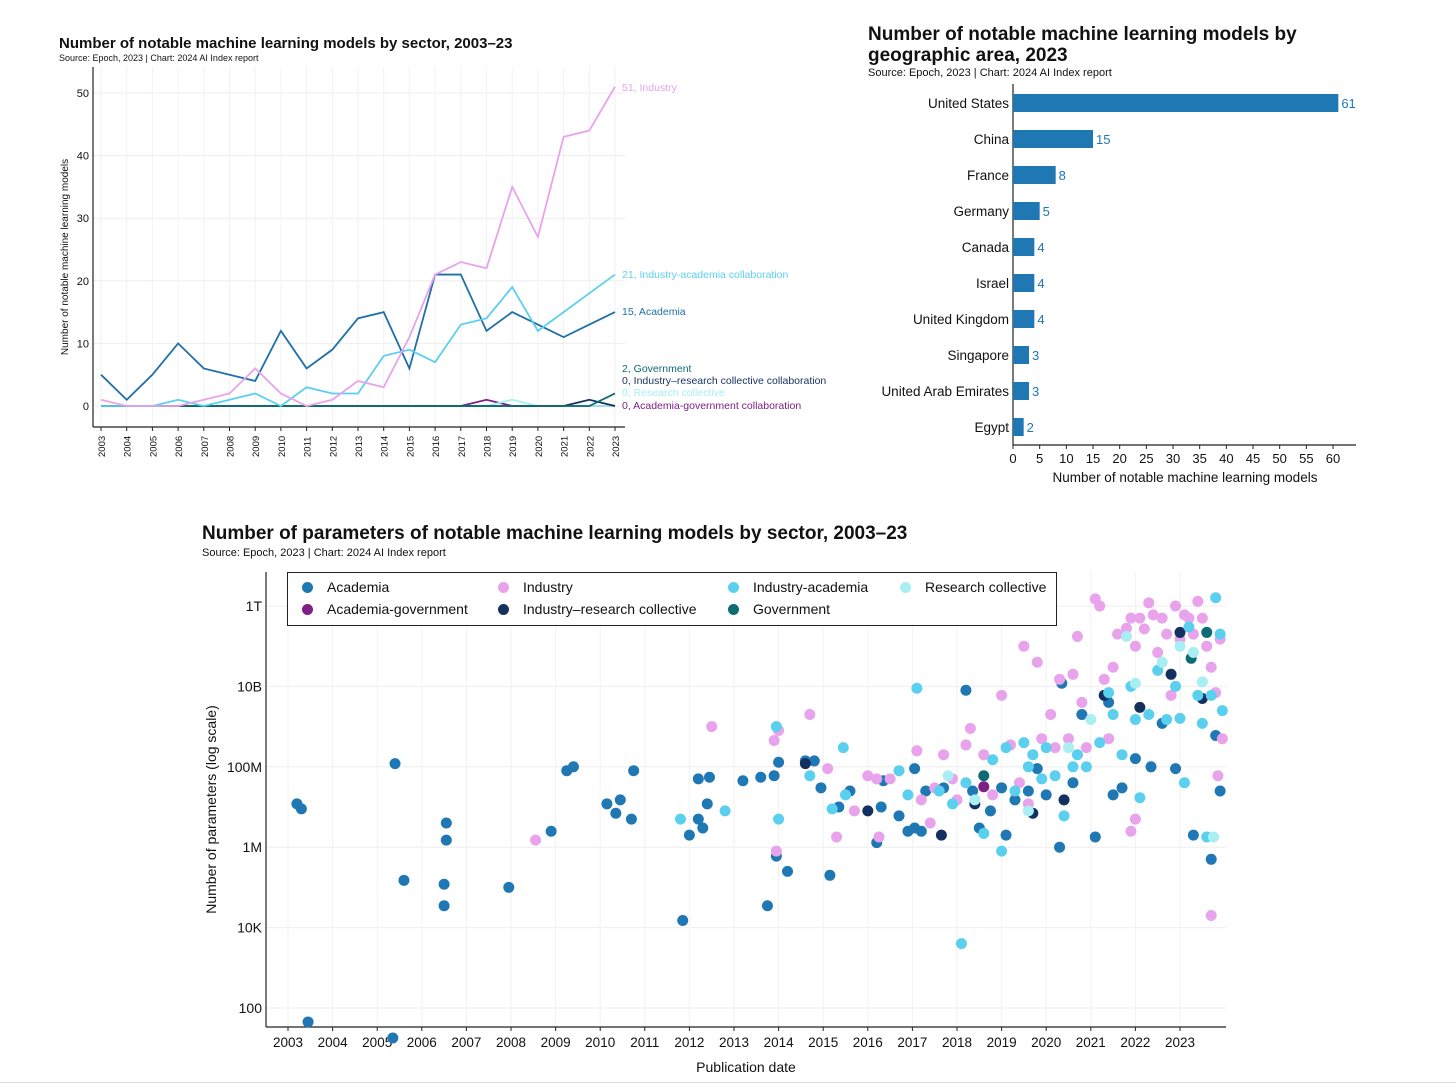 The width and height of the screenshot is (1456, 1087). I want to click on x-tick-label: 2016, so click(868, 1042).